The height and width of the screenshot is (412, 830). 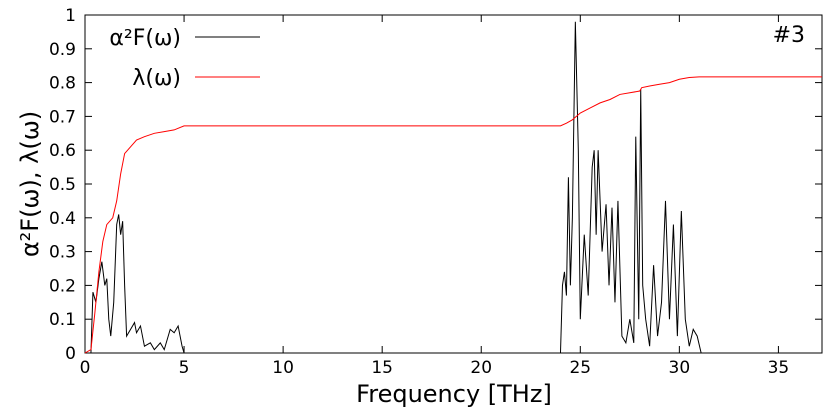 I want to click on y-tick-label: 0.2, so click(x=62, y=286).